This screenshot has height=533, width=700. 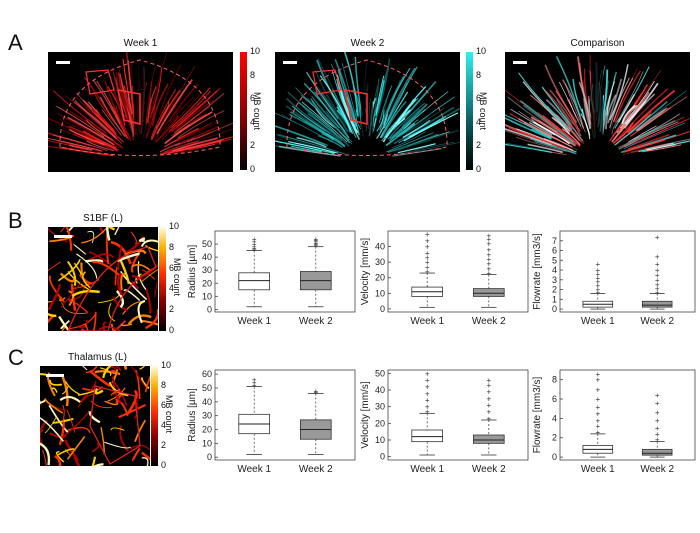 What do you see at coordinates (469, 111) in the screenshot?
I see `colorbar-week2` at bounding box center [469, 111].